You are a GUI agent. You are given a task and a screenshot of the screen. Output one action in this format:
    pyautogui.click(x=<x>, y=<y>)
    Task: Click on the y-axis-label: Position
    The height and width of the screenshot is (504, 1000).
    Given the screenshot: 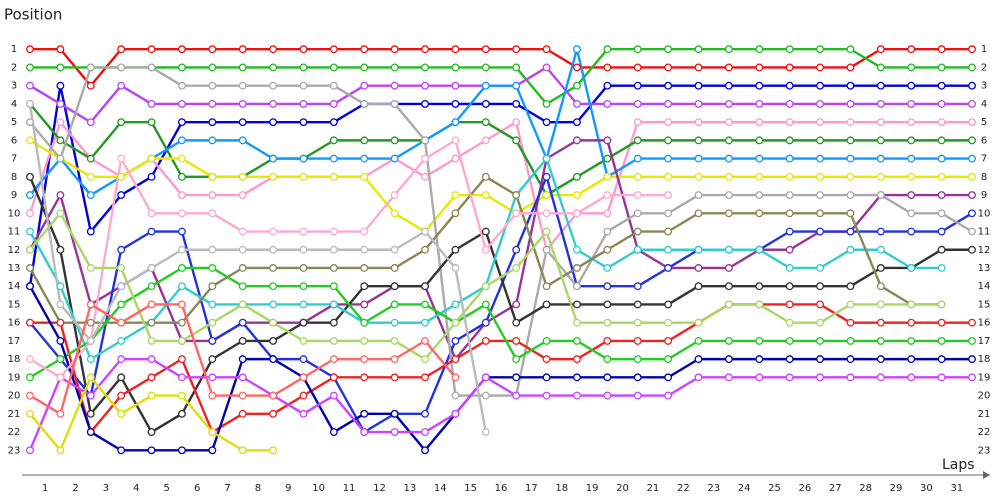 What is the action you would take?
    pyautogui.click(x=33, y=15)
    